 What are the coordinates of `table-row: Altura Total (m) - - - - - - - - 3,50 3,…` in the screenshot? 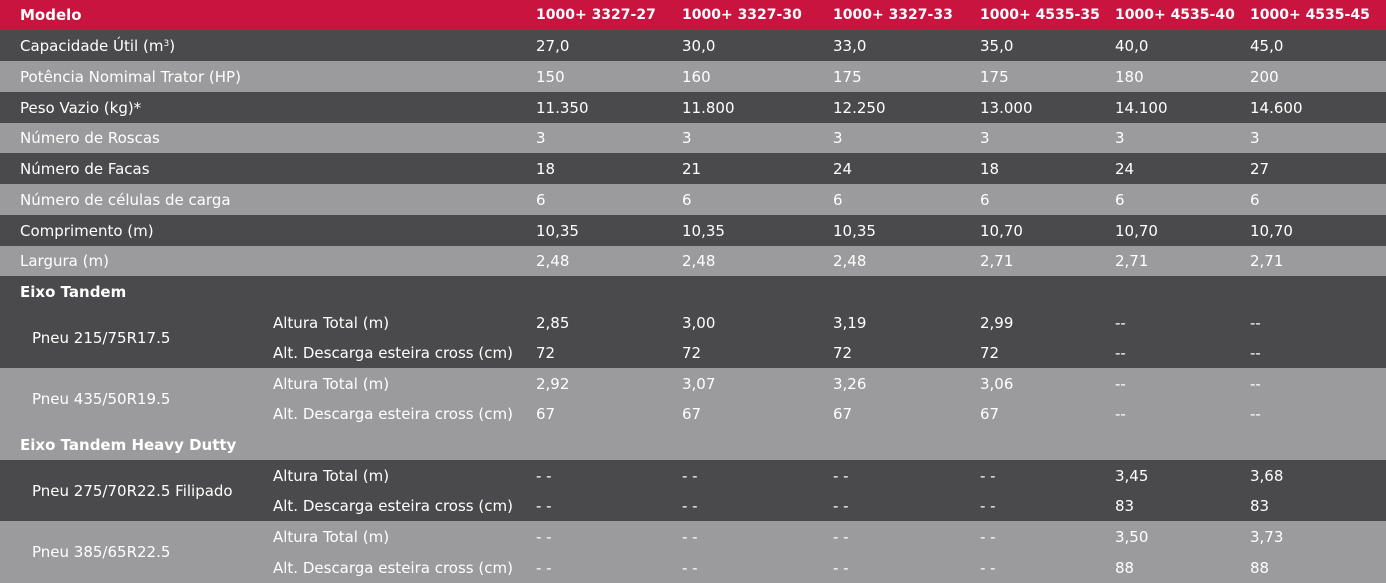 It's located at (693, 536).